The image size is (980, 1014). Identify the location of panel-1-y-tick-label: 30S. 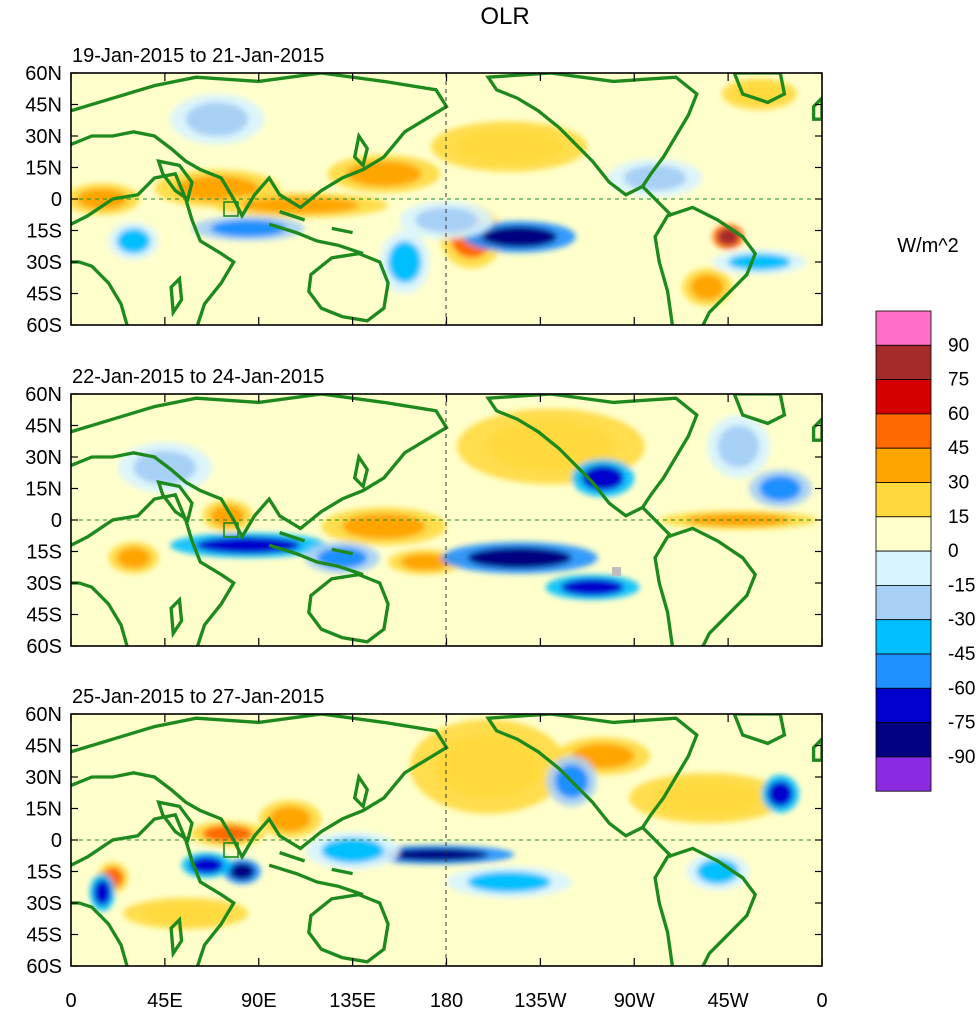
(44, 263).